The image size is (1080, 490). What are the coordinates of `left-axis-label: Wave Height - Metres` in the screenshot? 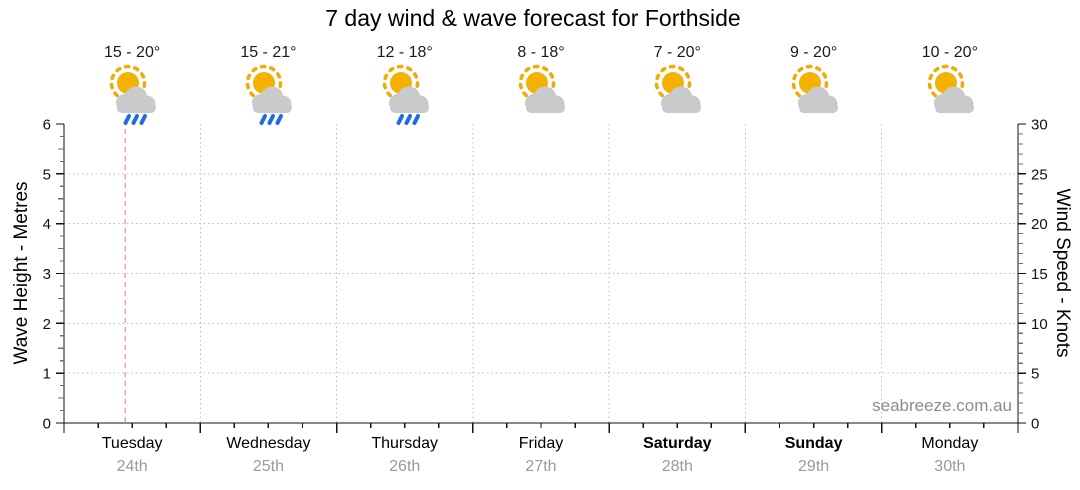 It's located at (21, 273).